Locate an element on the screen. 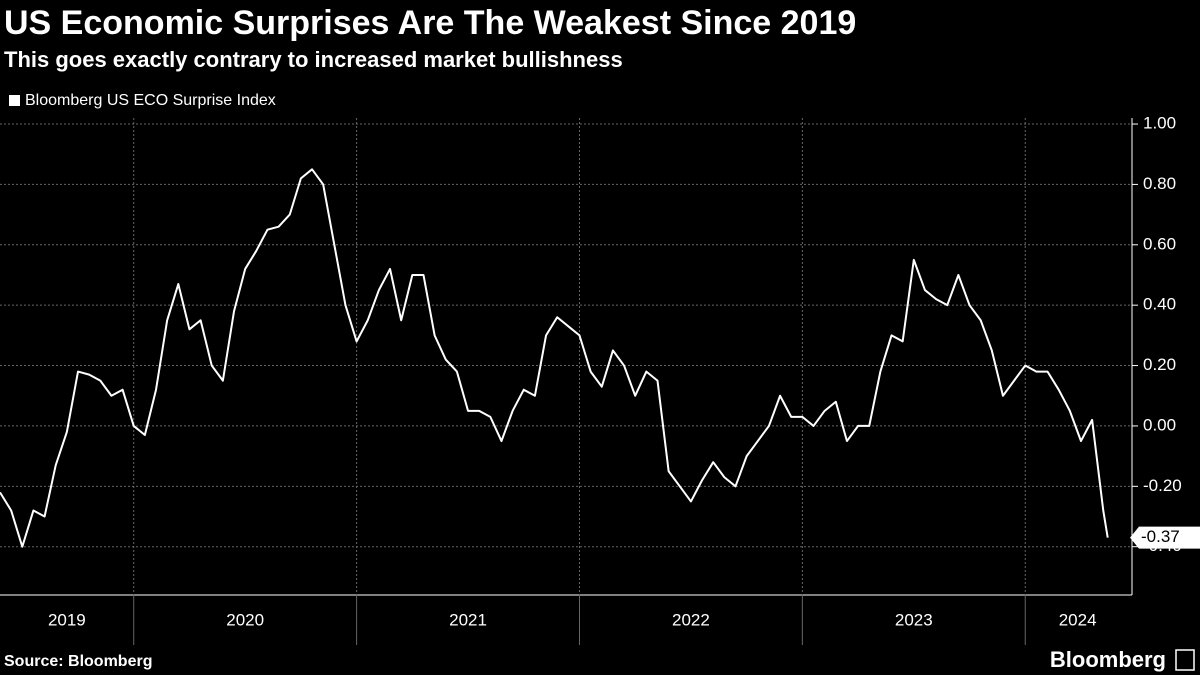 Image resolution: width=1200 pixels, height=675 pixels. x-tick-label: 2019 is located at coordinates (67, 619).